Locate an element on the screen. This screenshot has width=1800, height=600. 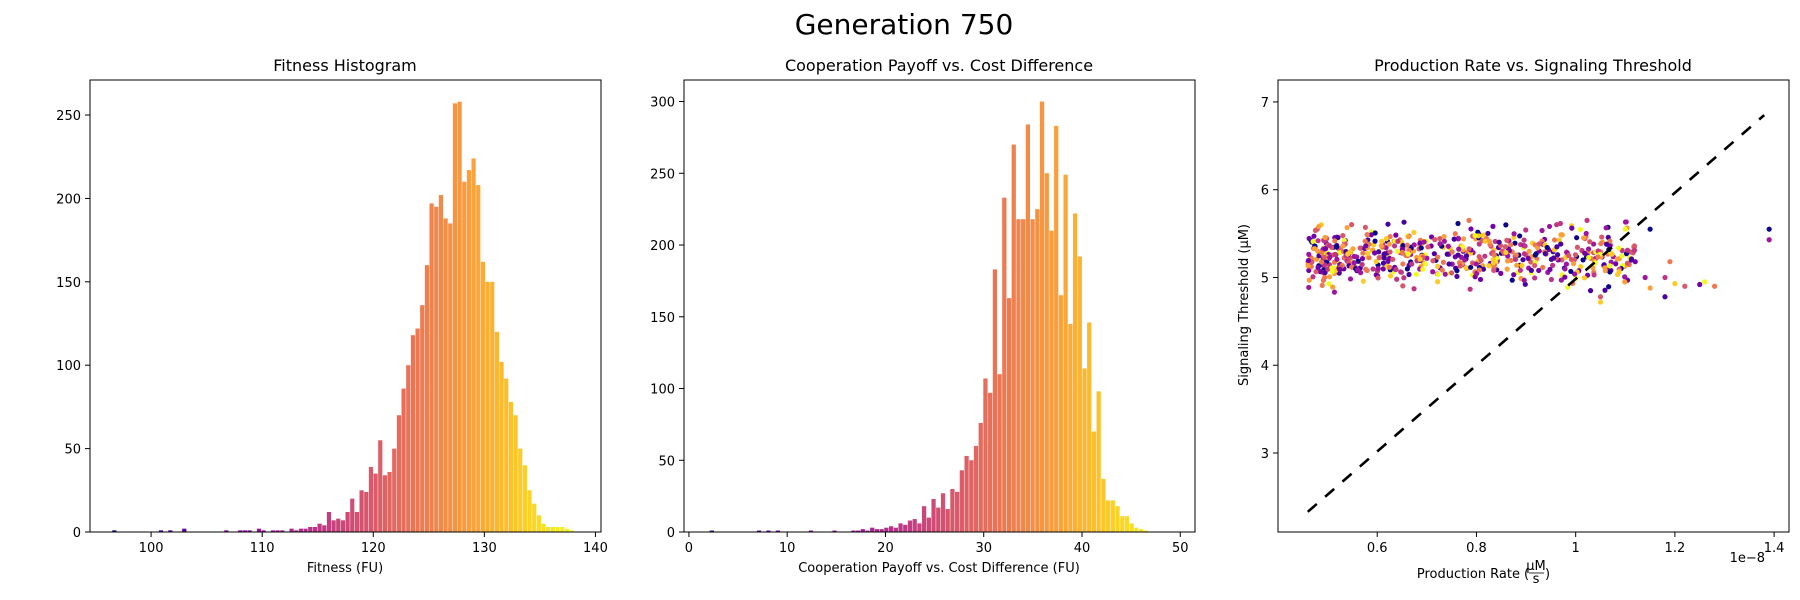
fitness-histogram-title: Fitness Histogram is located at coordinates (345, 65).